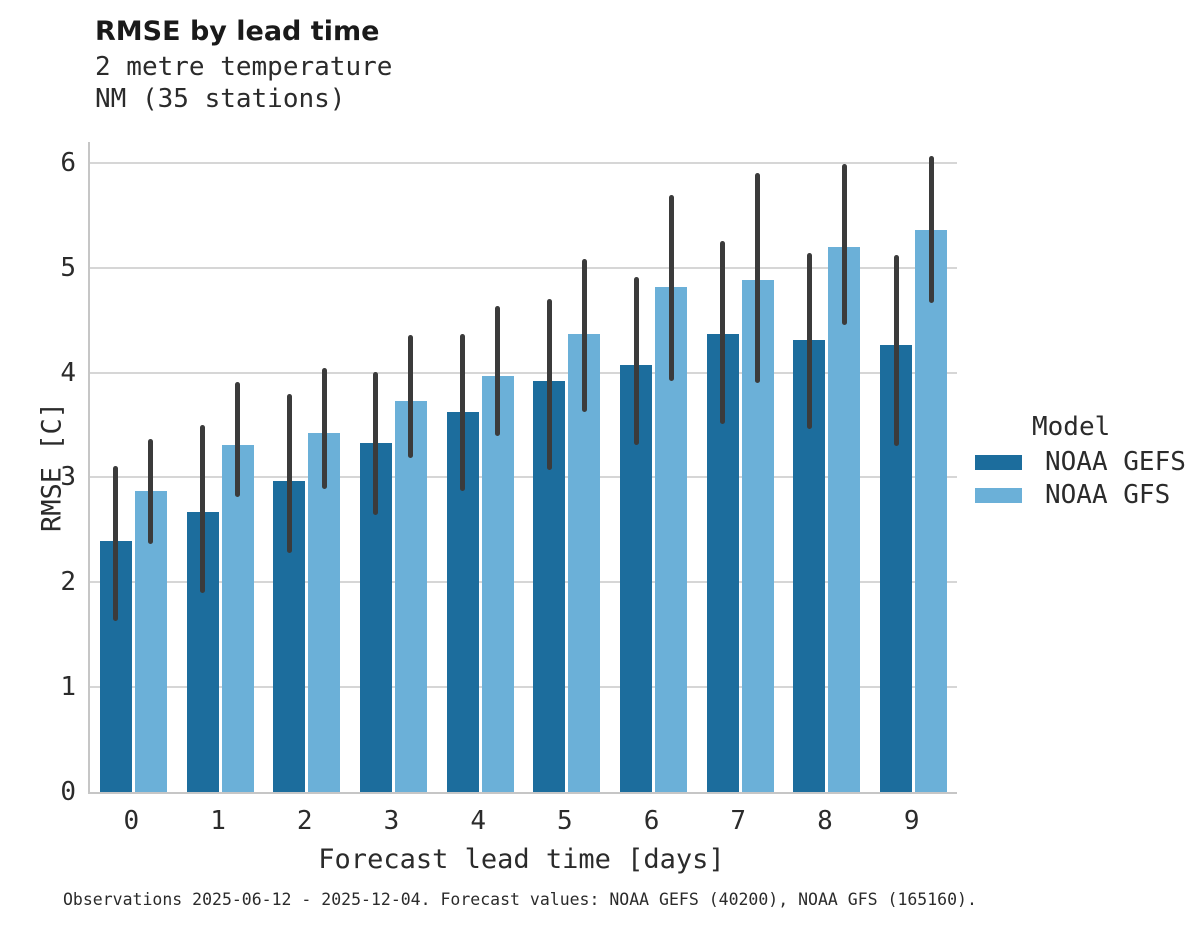 The image size is (1195, 928). I want to click on legend-title: Model, so click(1071, 427).